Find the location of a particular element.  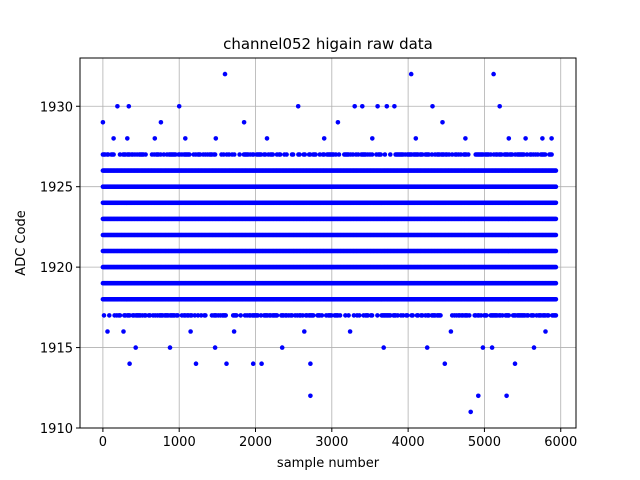

chart-title: channel052 higain raw data is located at coordinates (328, 44).